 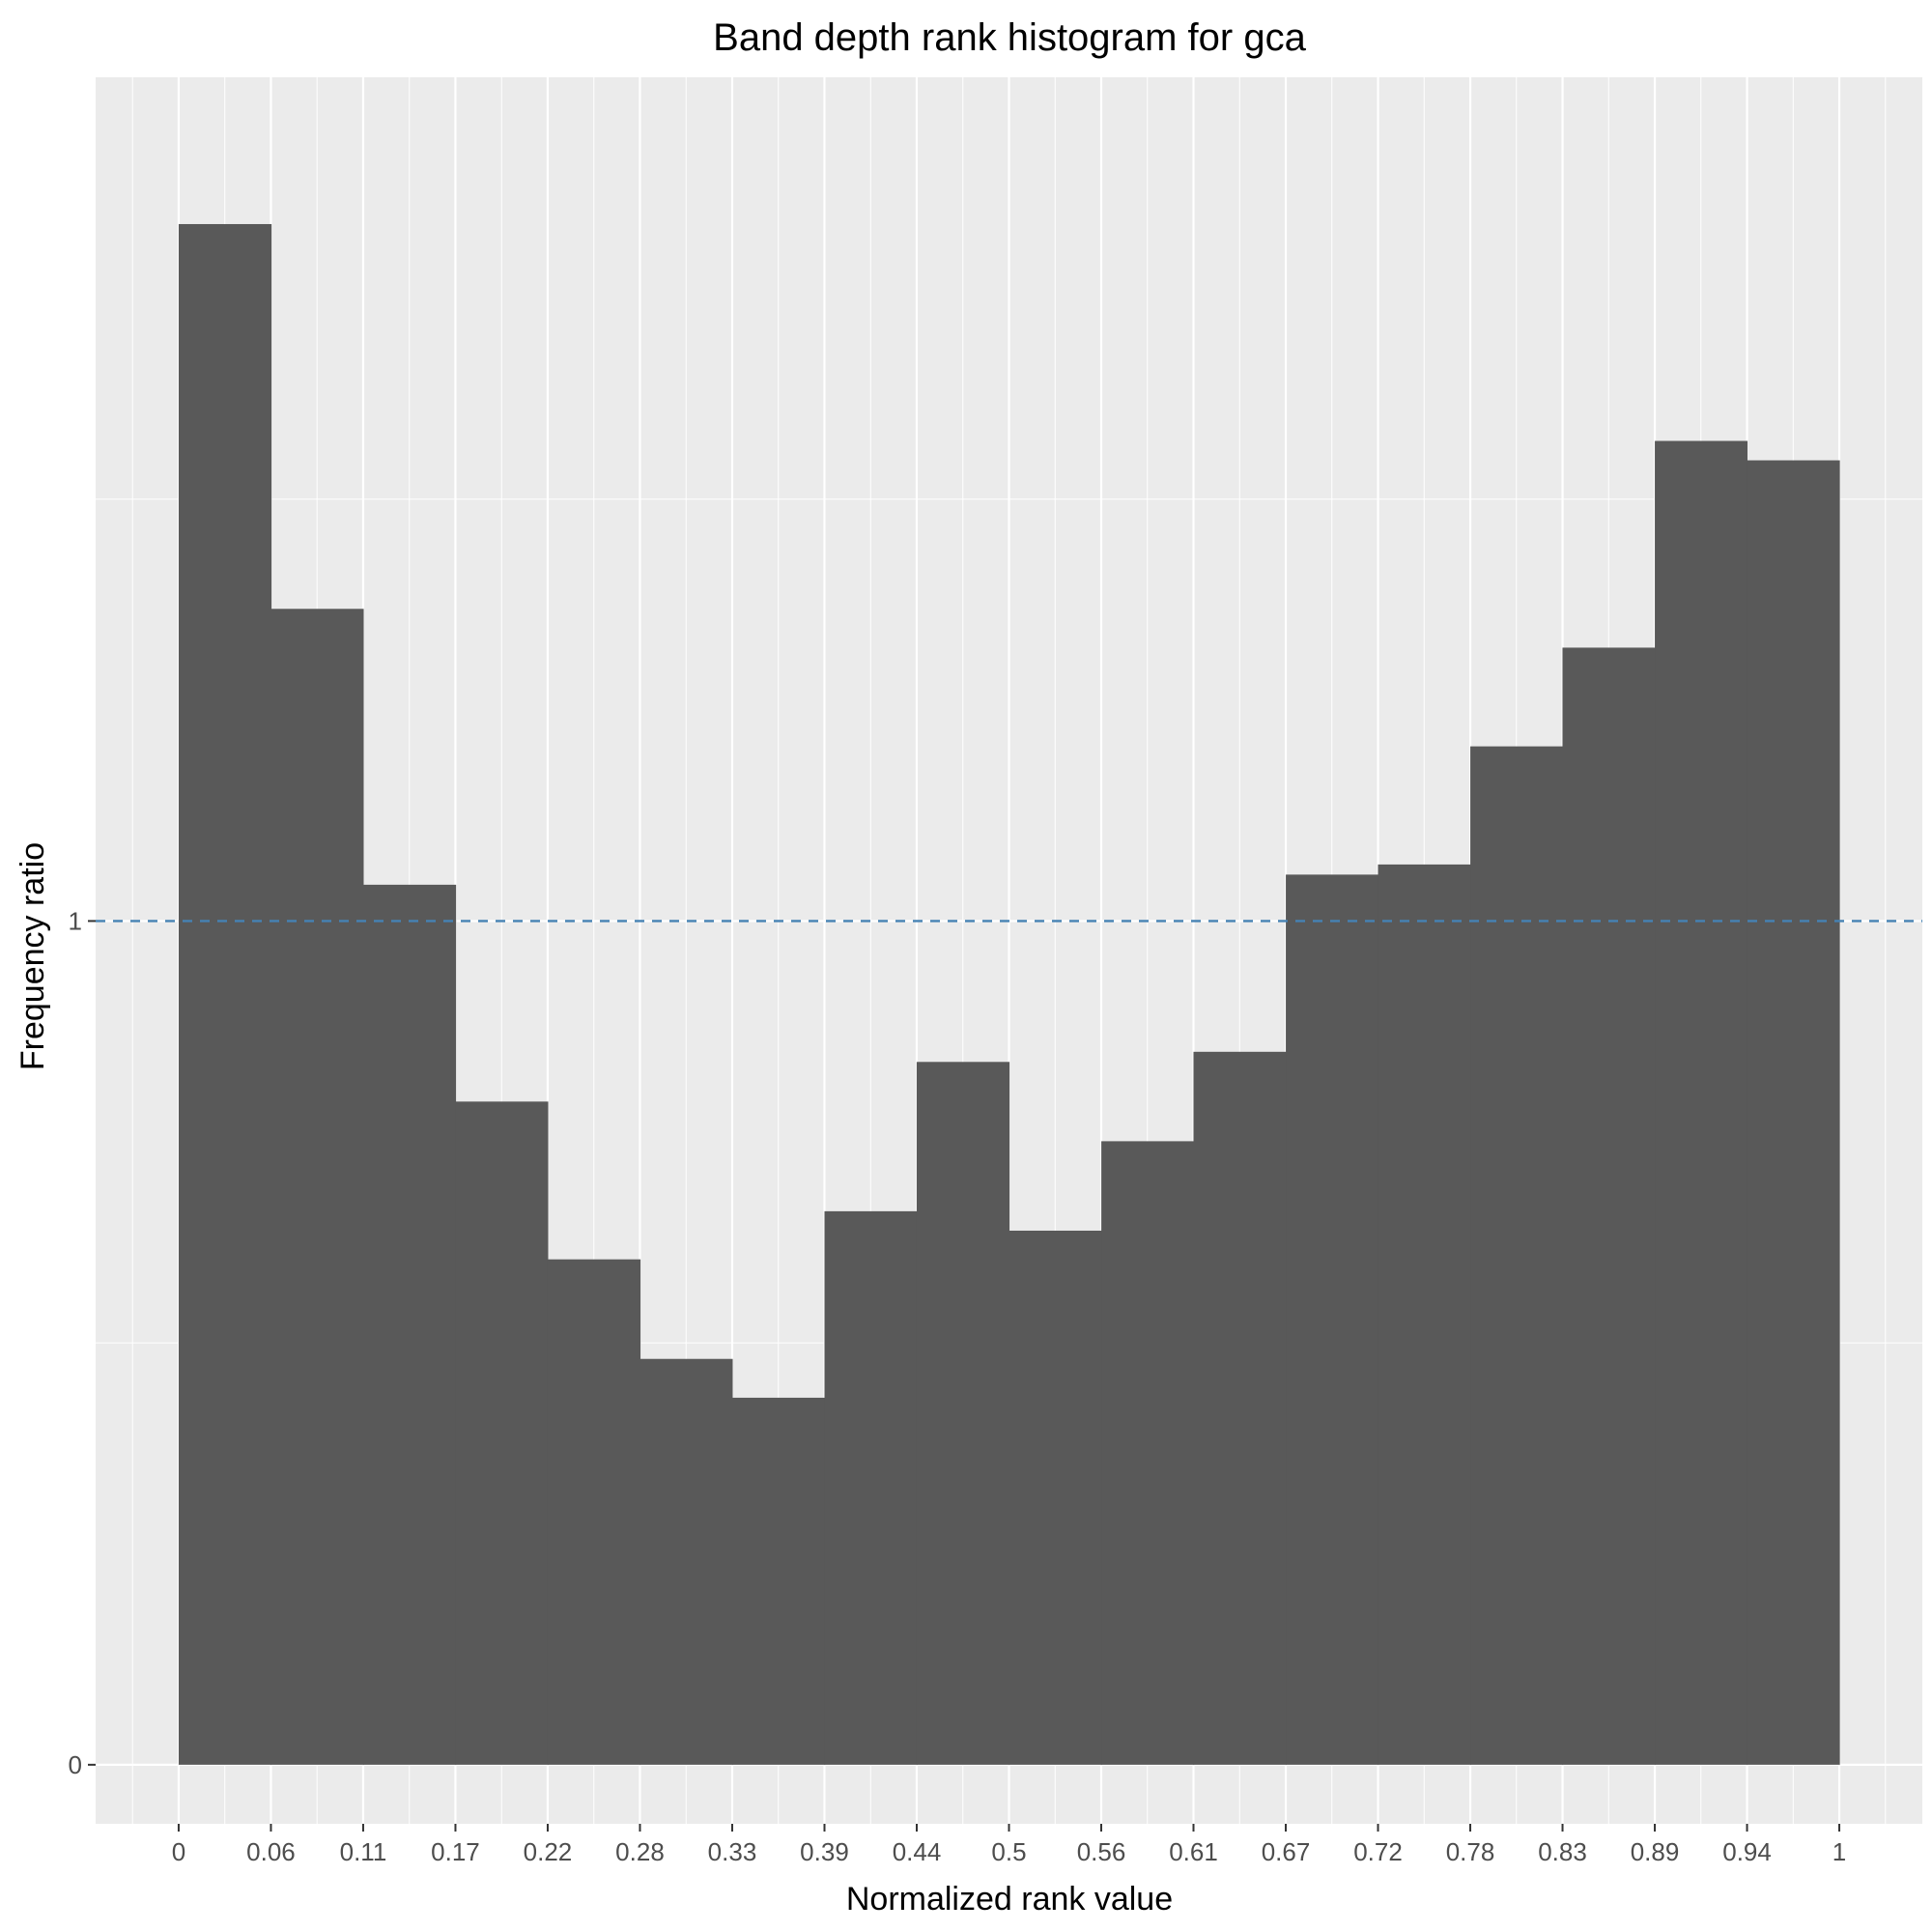 What do you see at coordinates (178, 1851) in the screenshot?
I see `x-tick-label: 0` at bounding box center [178, 1851].